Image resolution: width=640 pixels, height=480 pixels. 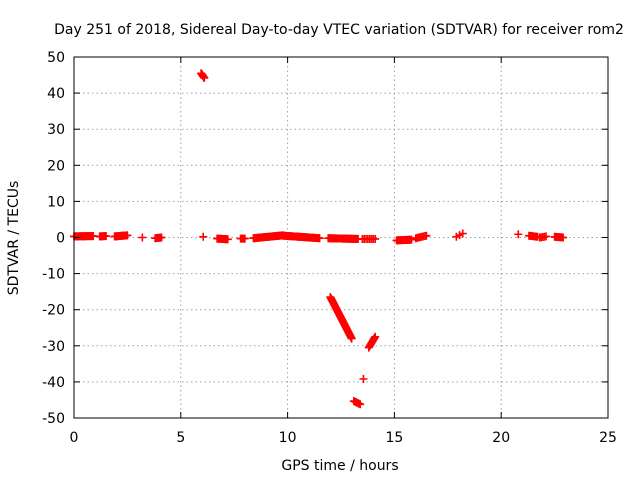 What do you see at coordinates (180, 438) in the screenshot?
I see `x-tick-label: 5` at bounding box center [180, 438].